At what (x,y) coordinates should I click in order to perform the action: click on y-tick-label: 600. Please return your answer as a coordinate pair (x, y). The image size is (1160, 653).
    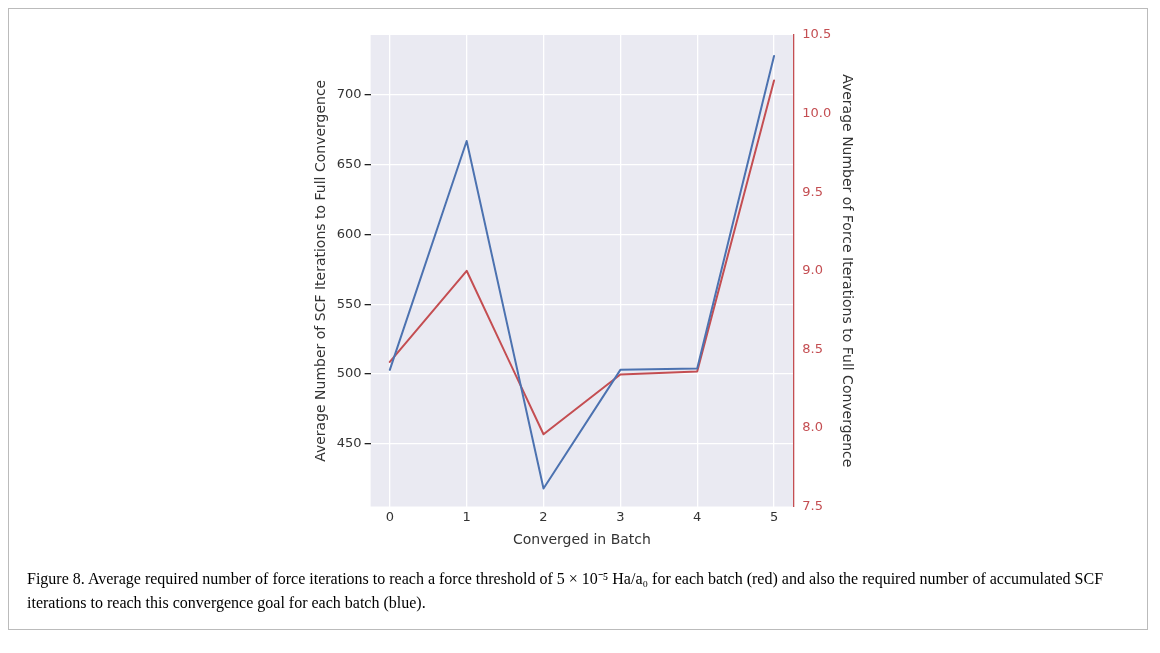
    Looking at the image, I should click on (349, 233).